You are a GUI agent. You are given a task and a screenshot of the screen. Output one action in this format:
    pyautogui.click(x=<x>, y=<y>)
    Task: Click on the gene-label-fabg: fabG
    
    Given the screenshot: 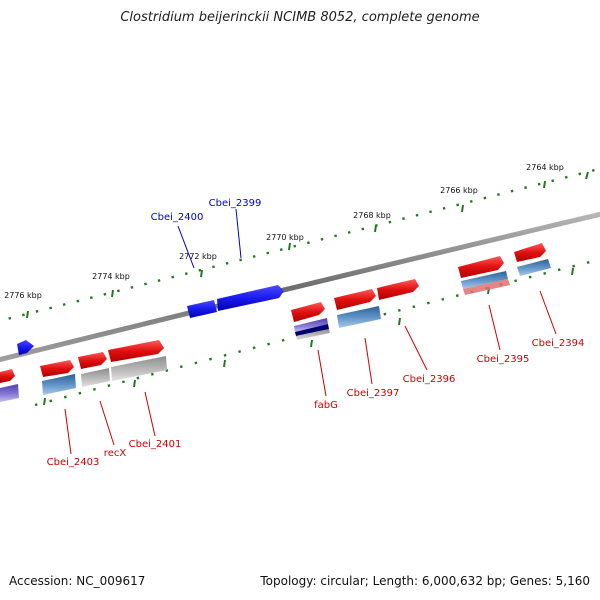 What is the action you would take?
    pyautogui.click(x=326, y=405)
    